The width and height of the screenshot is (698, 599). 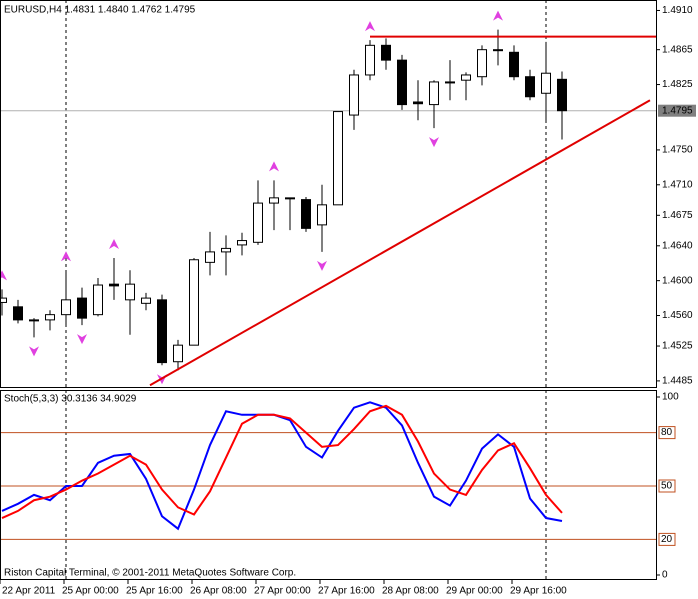 I want to click on level-label: 20, so click(x=667, y=539).